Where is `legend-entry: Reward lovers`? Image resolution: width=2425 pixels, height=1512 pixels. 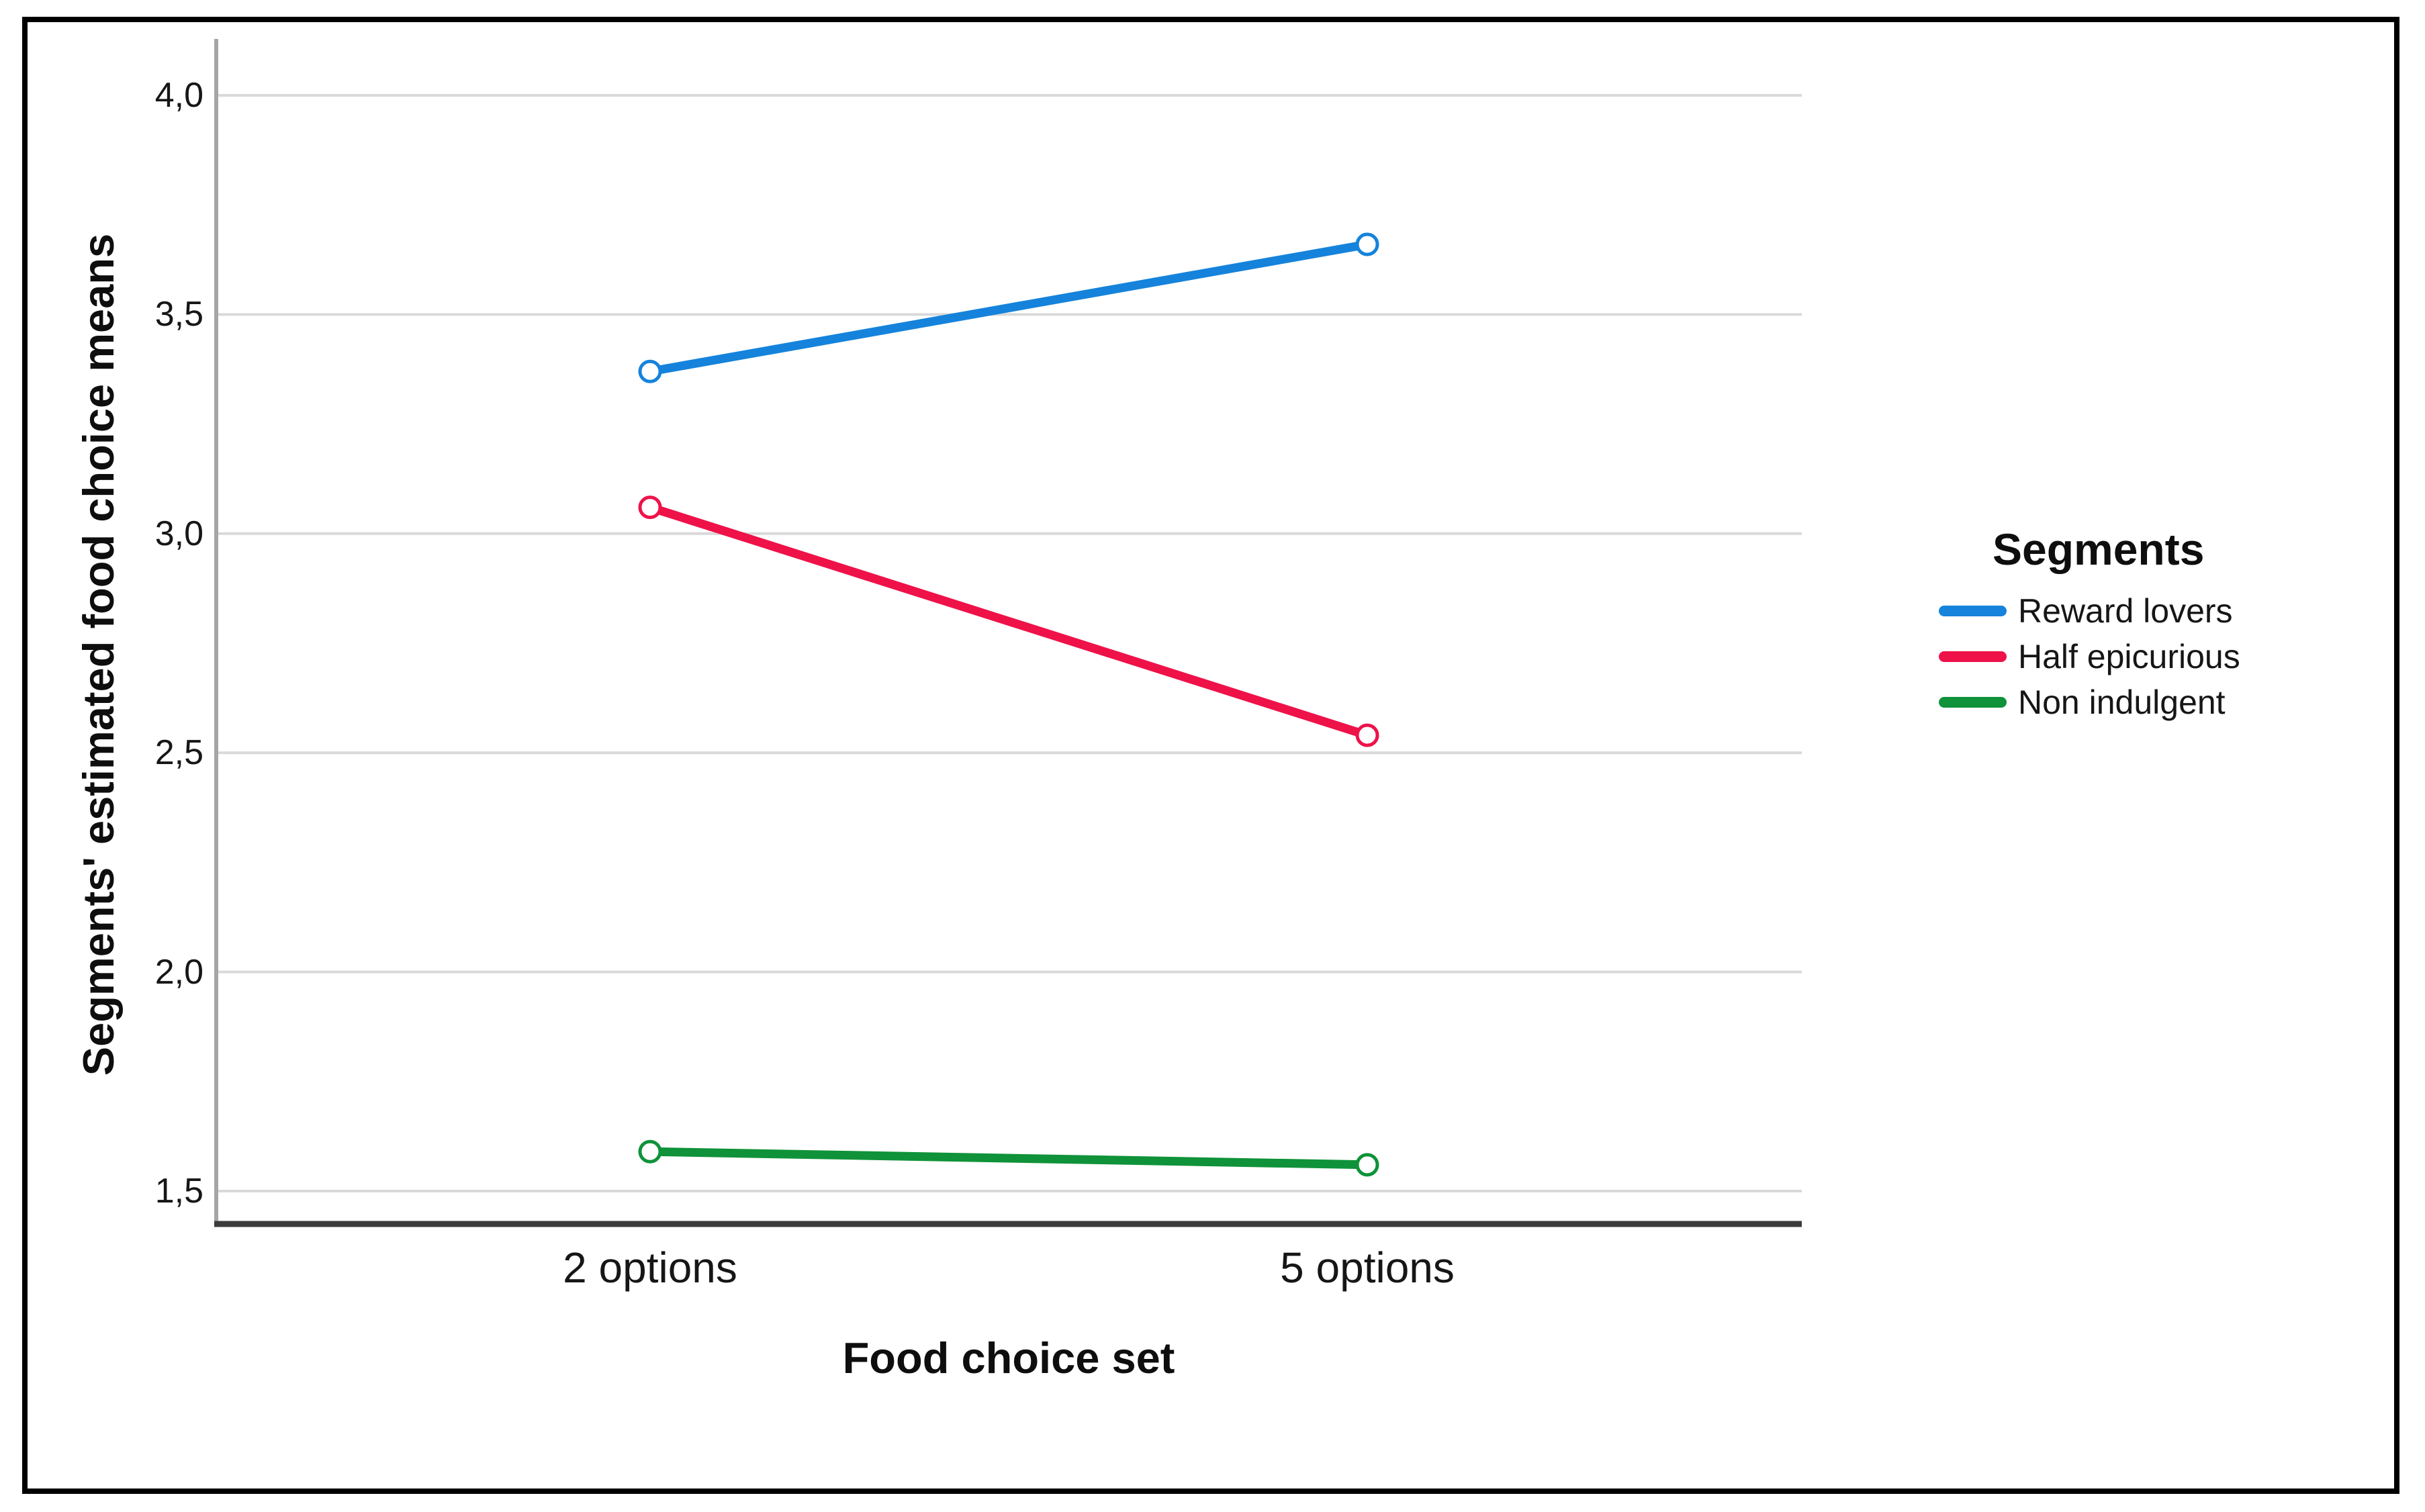 legend-entry: Reward lovers is located at coordinates (2089, 611).